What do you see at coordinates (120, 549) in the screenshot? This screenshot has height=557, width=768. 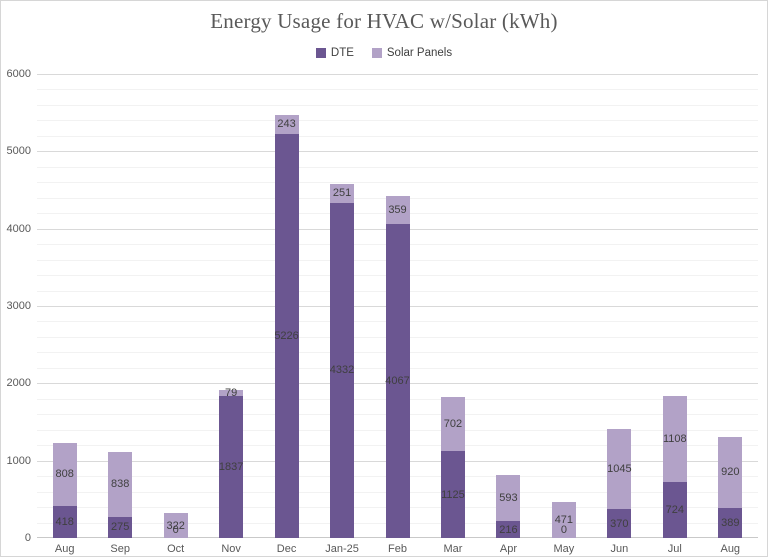 I see `x-tick-label: Sep` at bounding box center [120, 549].